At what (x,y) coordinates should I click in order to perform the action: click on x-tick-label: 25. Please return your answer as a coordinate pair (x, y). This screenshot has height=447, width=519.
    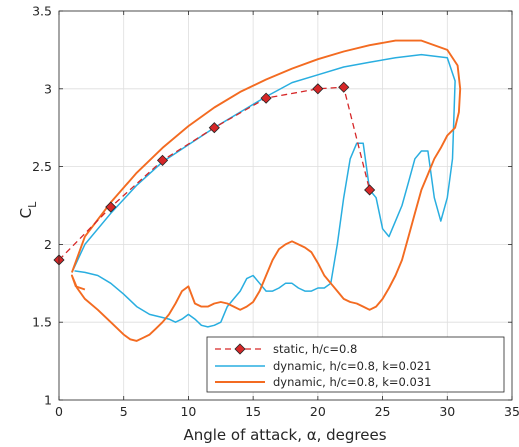
    Looking at the image, I should click on (383, 411).